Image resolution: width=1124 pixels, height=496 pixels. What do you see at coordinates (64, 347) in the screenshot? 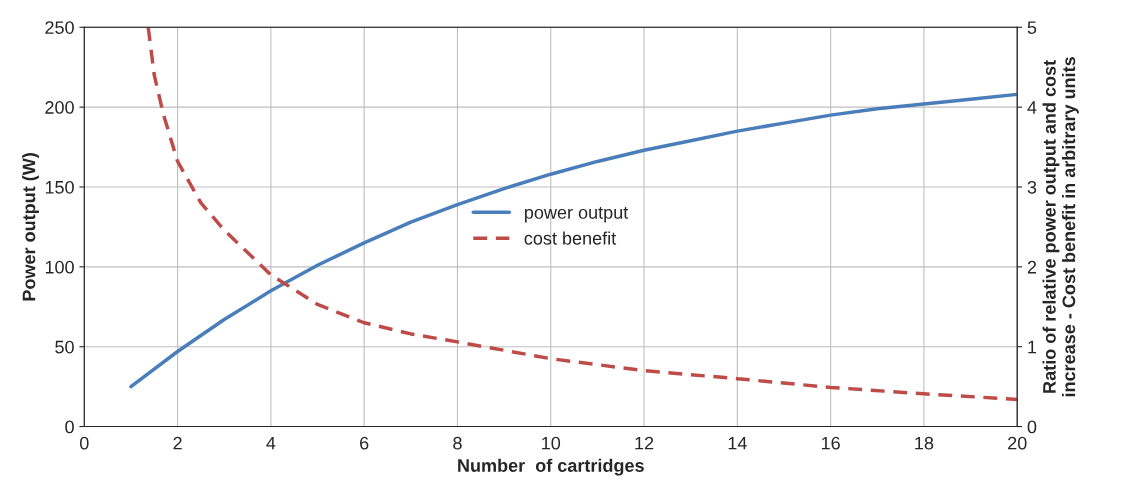
I see `y-tick-label: 50` at bounding box center [64, 347].